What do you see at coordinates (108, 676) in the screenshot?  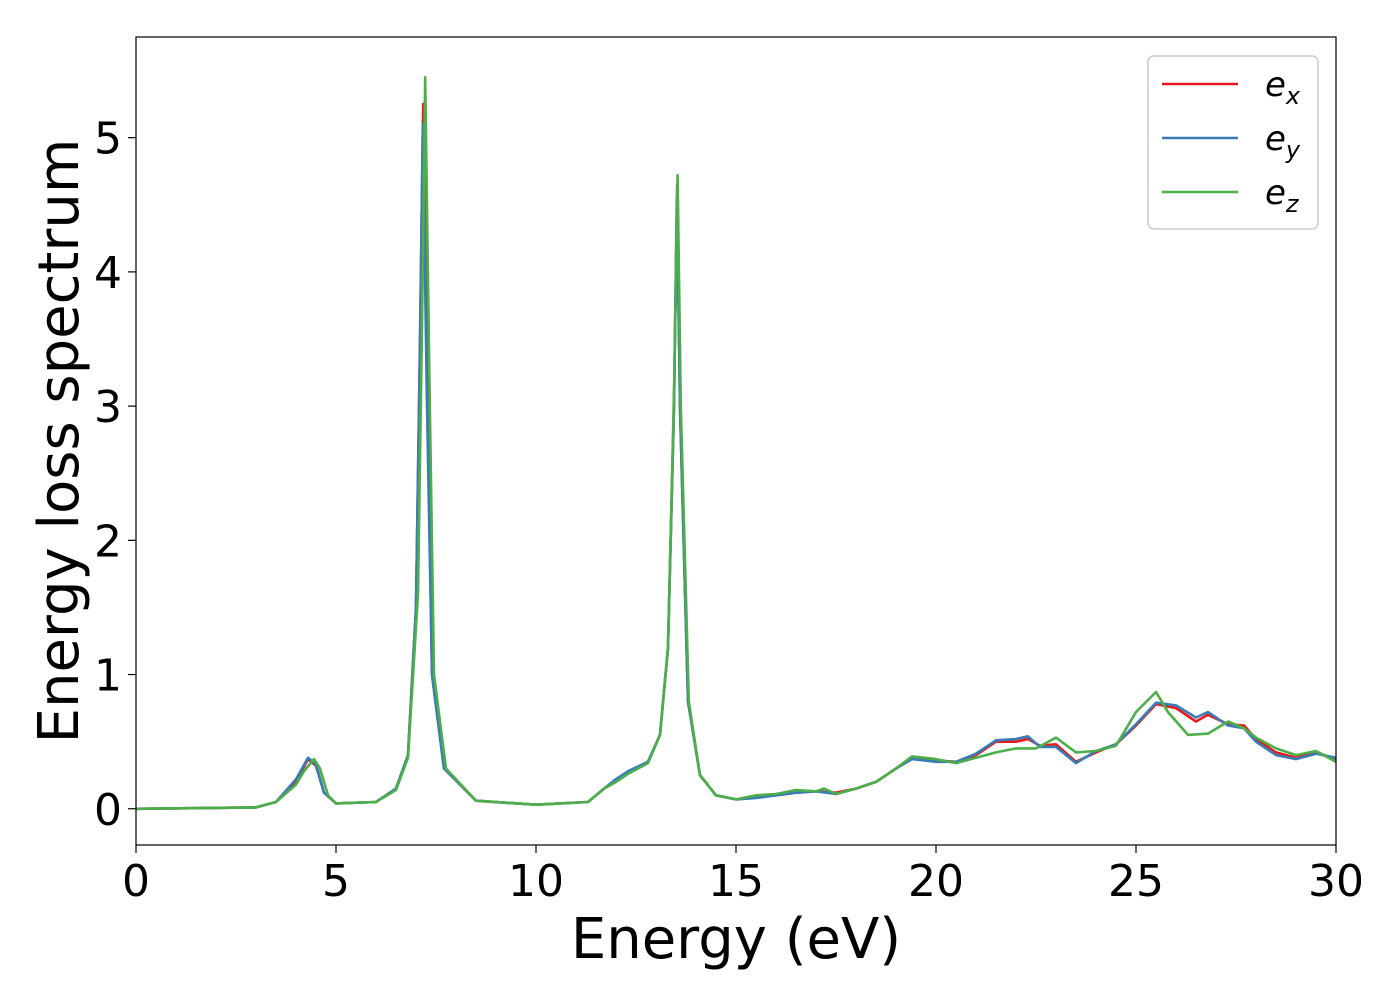 I see `y-tick-label: 1` at bounding box center [108, 676].